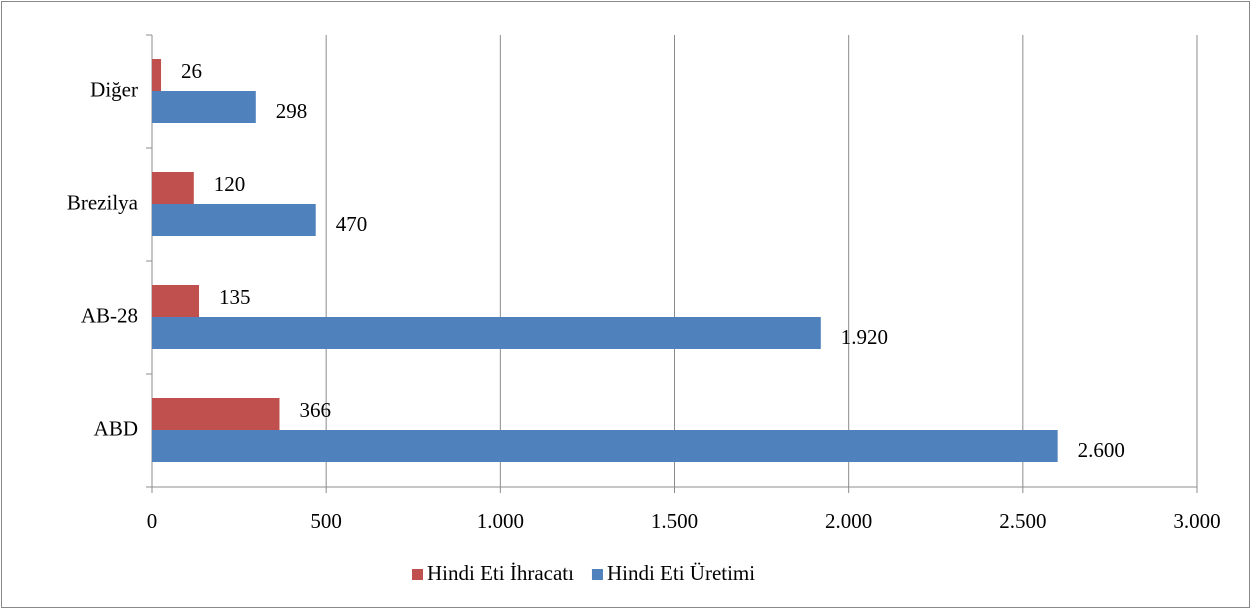 This screenshot has width=1252, height=610. Describe the element at coordinates (103, 202) in the screenshot. I see `y-tick-label: Brezilya` at that location.